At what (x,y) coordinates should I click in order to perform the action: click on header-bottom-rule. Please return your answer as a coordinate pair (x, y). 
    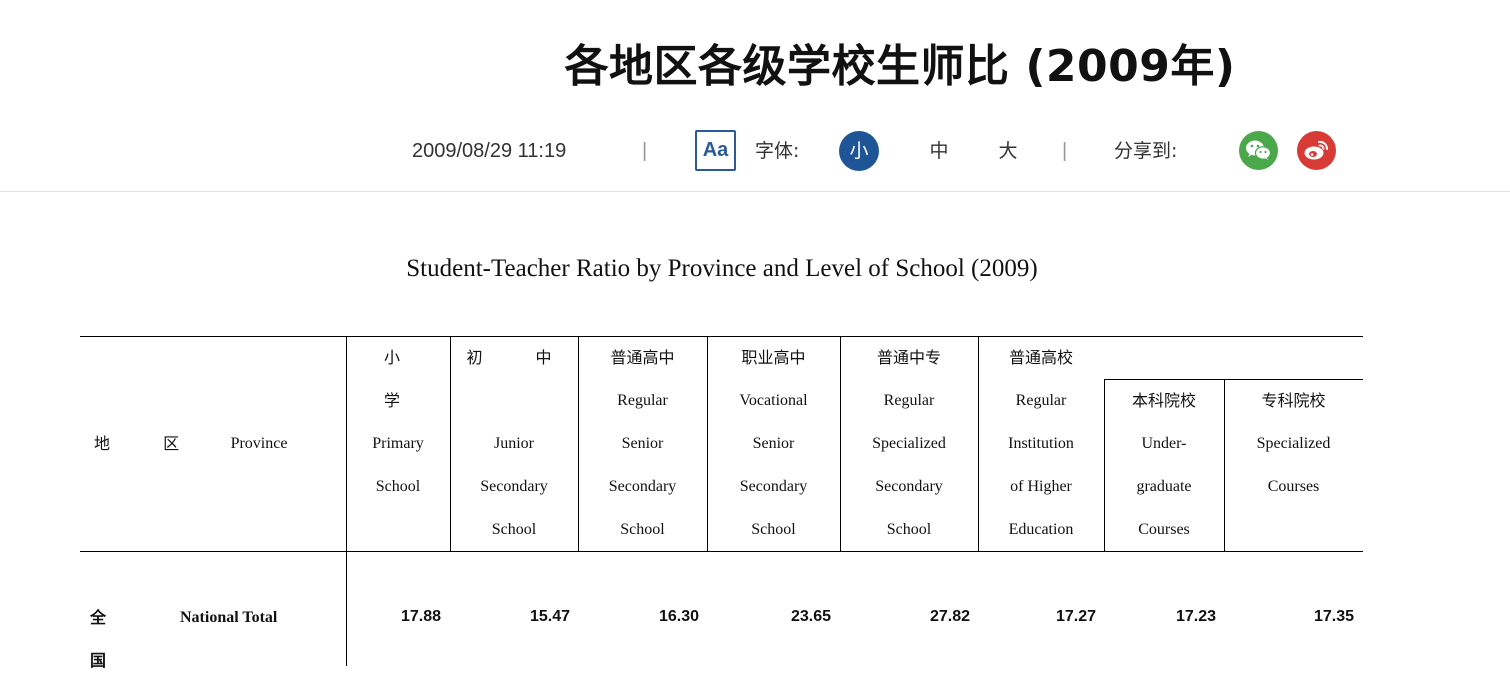
    Looking at the image, I should click on (721, 551).